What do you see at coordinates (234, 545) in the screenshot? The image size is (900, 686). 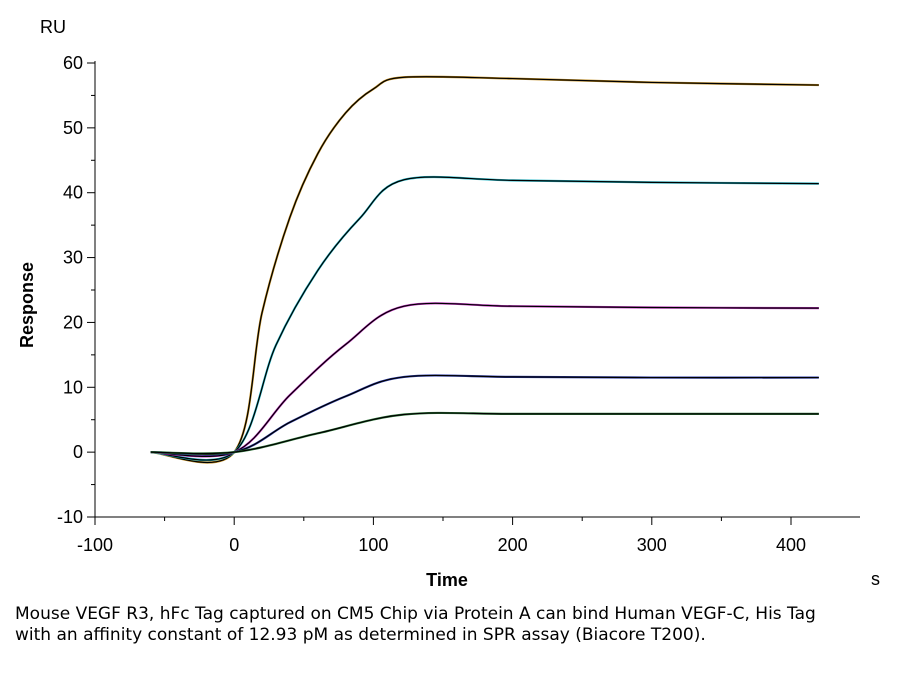 I see `x-tick-label: 0` at bounding box center [234, 545].